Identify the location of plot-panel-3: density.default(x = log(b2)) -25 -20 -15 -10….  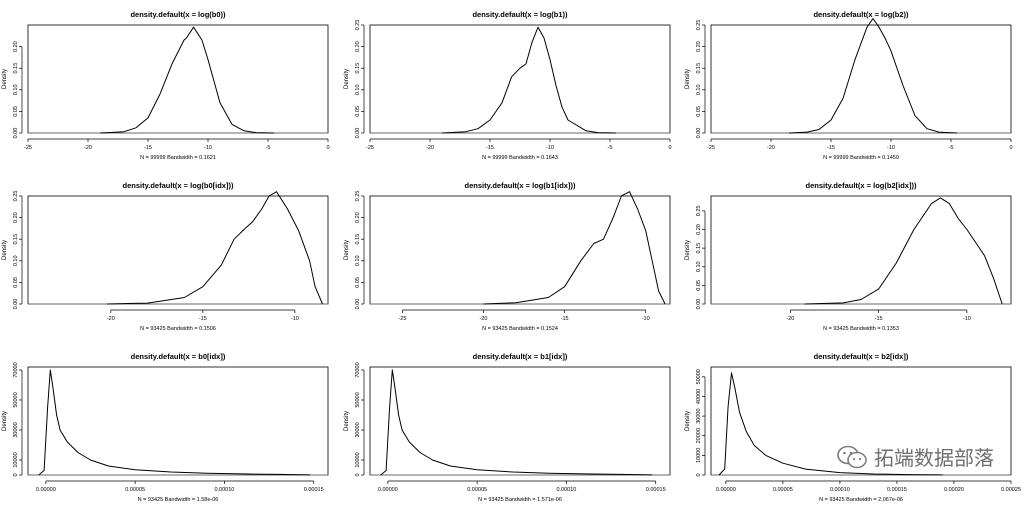
(849, 85).